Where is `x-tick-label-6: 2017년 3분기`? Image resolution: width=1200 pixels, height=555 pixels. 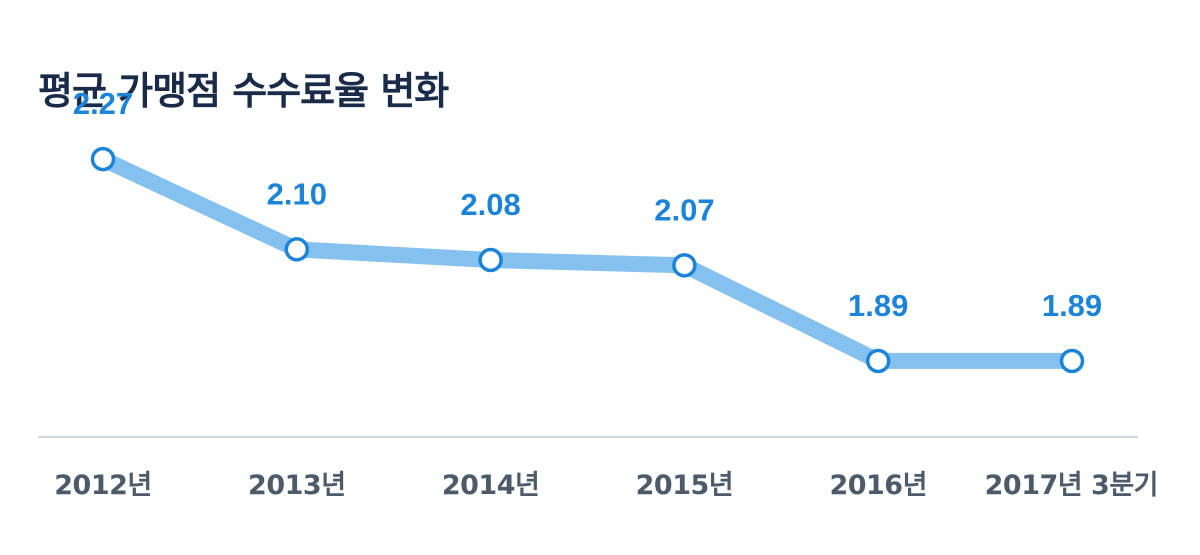
x-tick-label-6: 2017년 3분기 is located at coordinates (1071, 485).